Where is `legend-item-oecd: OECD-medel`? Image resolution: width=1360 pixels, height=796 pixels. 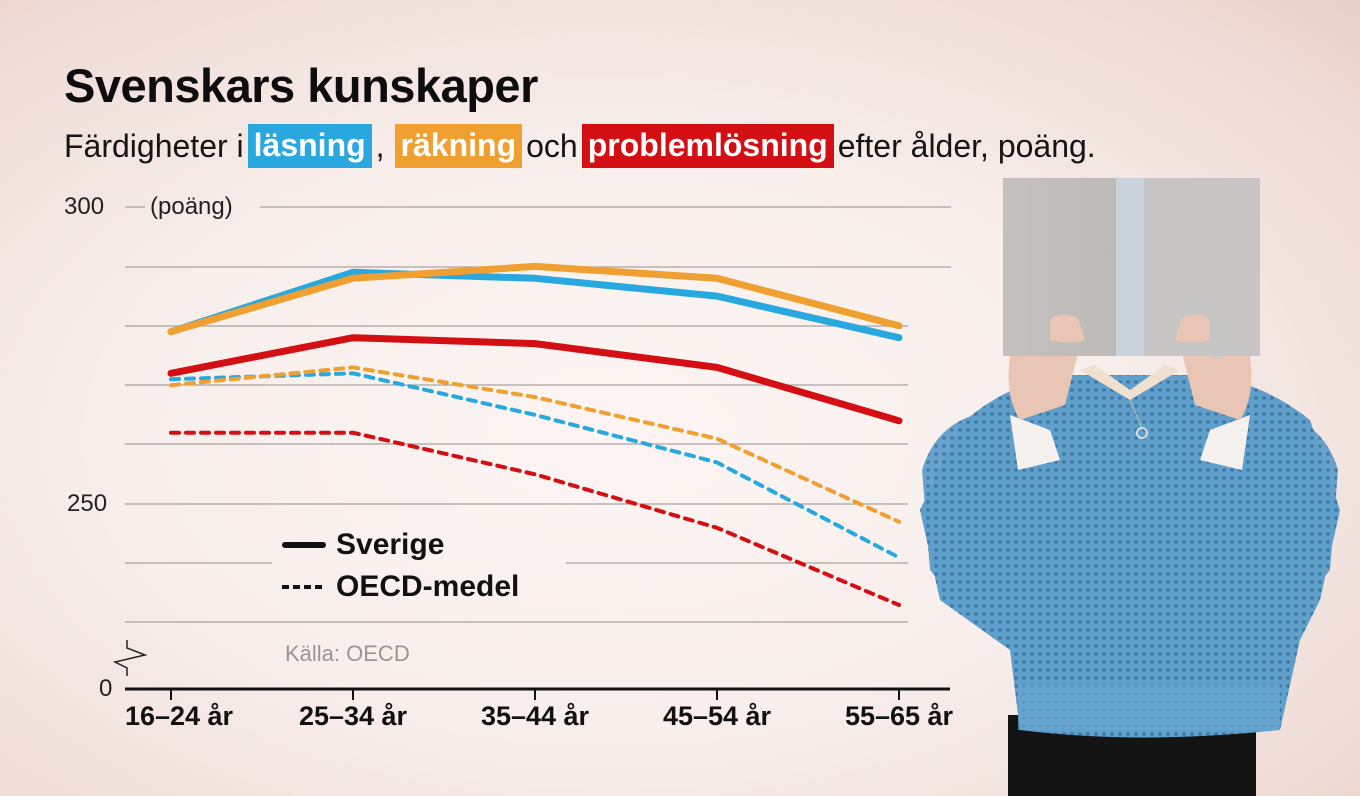
legend-item-oecd: OECD-medel is located at coordinates (419, 587).